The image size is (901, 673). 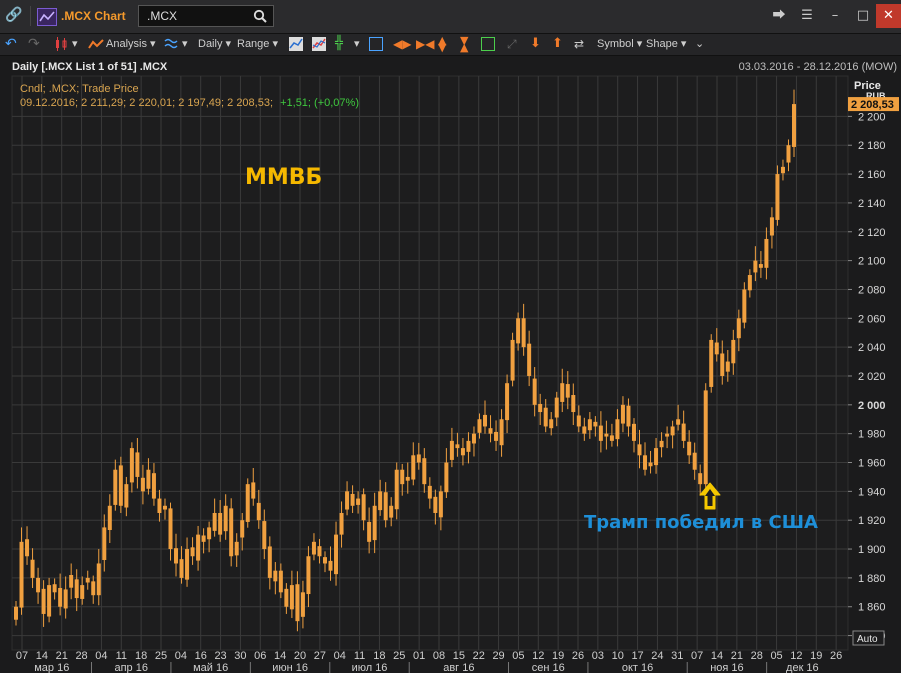 What do you see at coordinates (488, 44) in the screenshot?
I see `select-area-icon` at bounding box center [488, 44].